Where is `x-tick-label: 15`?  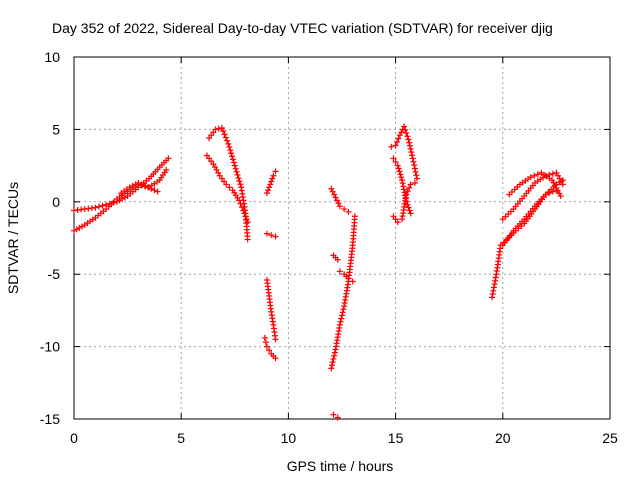
x-tick-label: 15 is located at coordinates (396, 438).